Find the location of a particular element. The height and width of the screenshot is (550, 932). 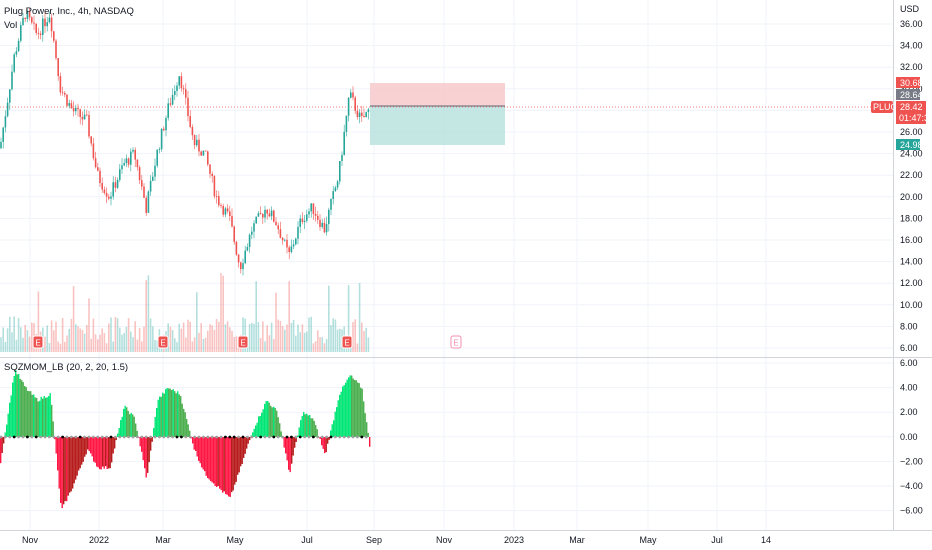

price-tick-label: 16.00 is located at coordinates (911, 240).